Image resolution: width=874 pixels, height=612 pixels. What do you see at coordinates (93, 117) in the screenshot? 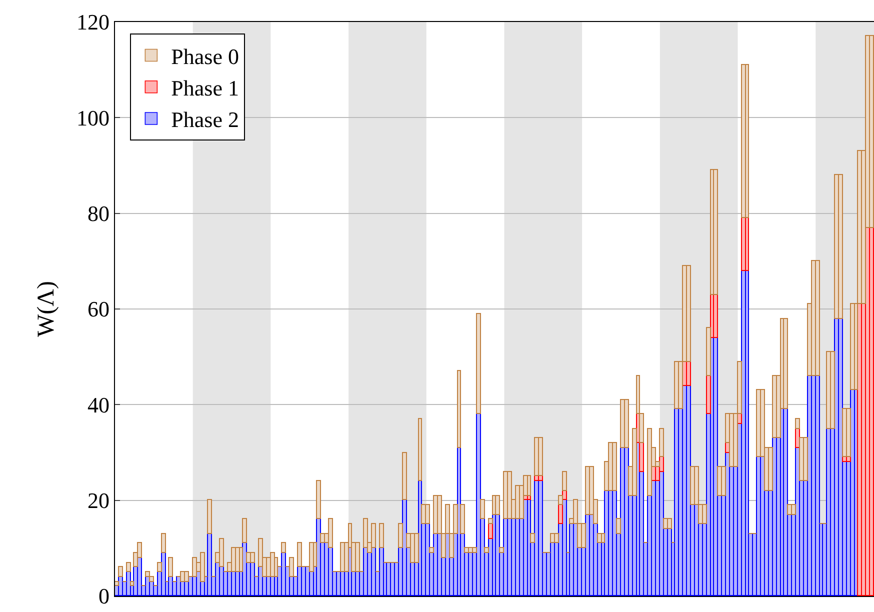
I see `y-tick-label: 100` at bounding box center [93, 117].